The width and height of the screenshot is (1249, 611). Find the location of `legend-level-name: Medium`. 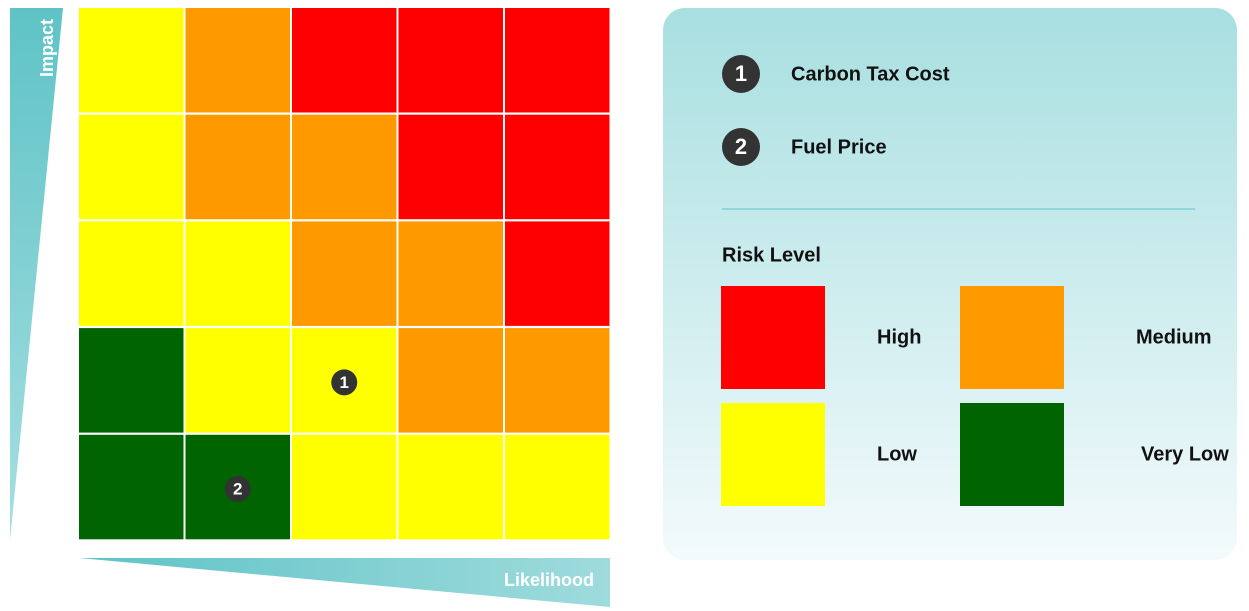

legend-level-name: Medium is located at coordinates (1174, 337).